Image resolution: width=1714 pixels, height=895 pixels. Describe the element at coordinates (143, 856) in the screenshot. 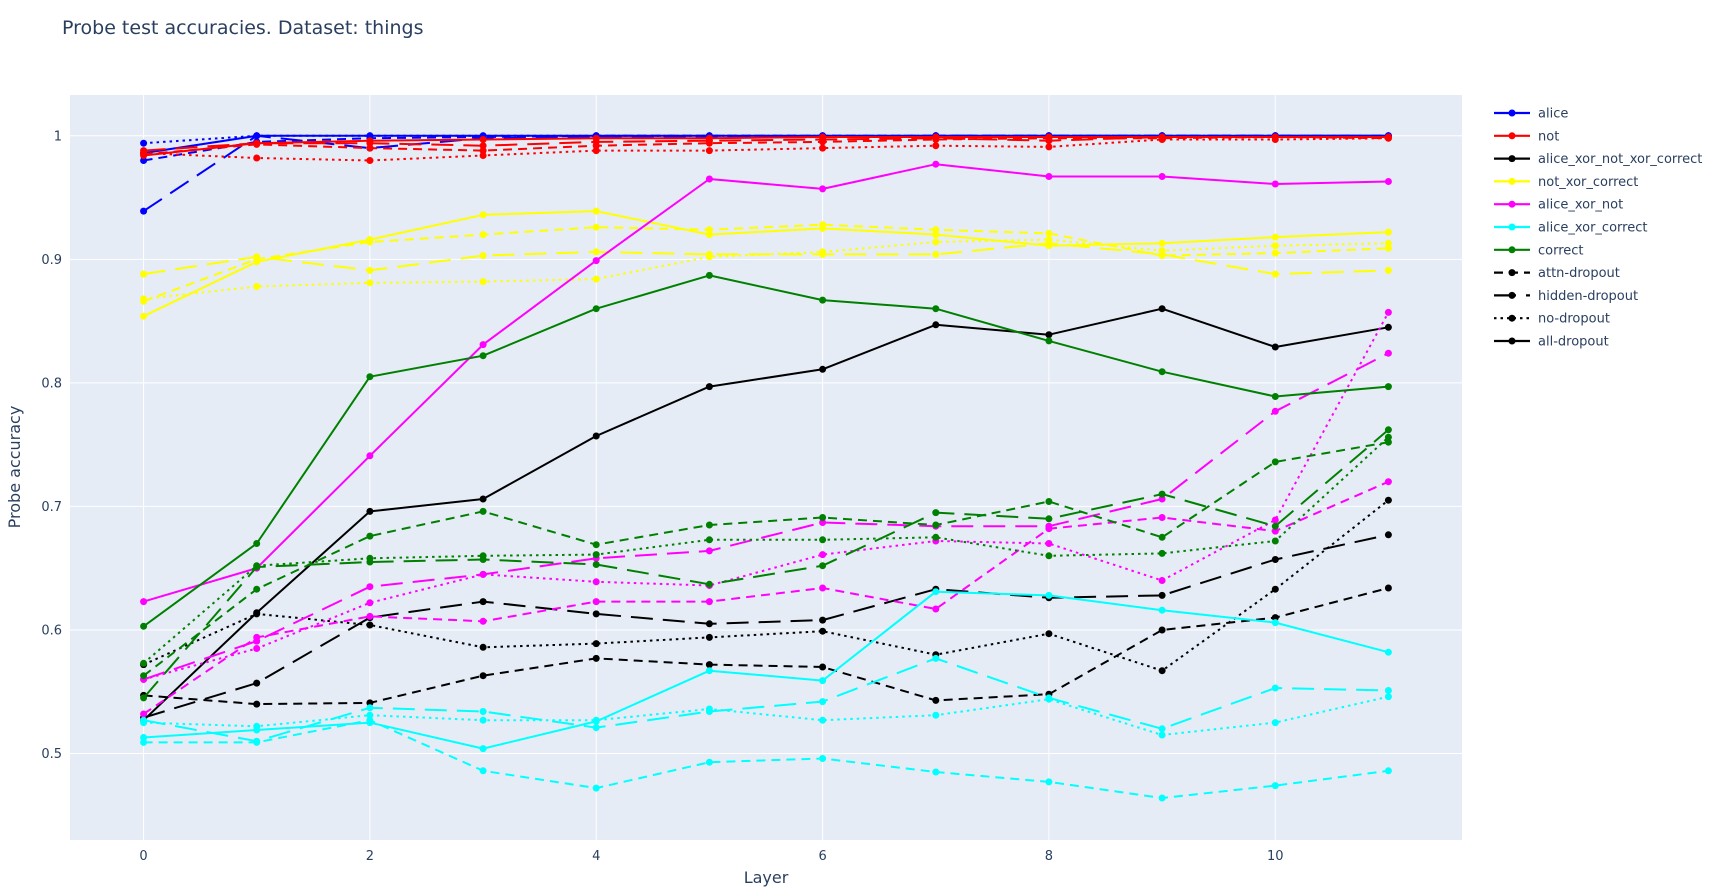

I see `x-tick-label: 0` at that location.